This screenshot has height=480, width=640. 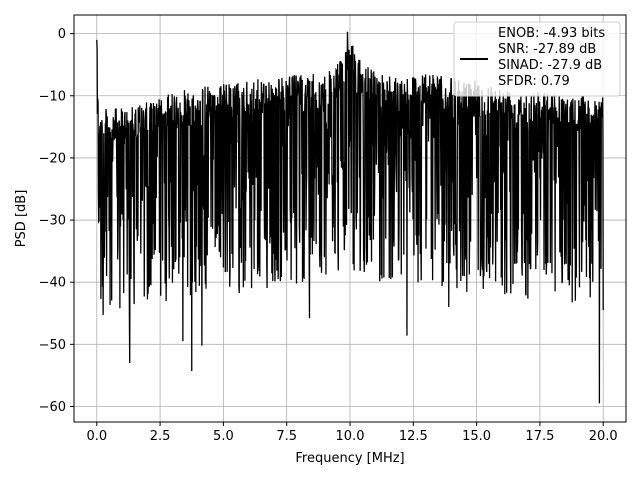 I want to click on y-tick-label: −60, so click(x=52, y=407).